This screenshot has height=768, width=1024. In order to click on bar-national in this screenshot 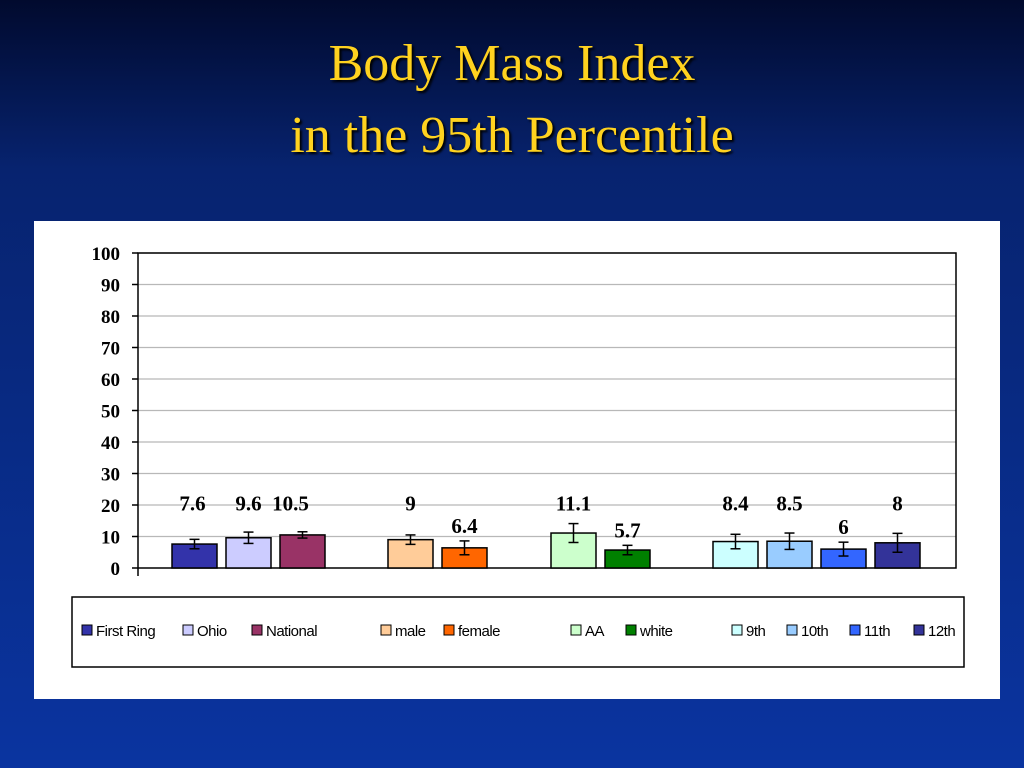, I will do `click(302, 551)`.